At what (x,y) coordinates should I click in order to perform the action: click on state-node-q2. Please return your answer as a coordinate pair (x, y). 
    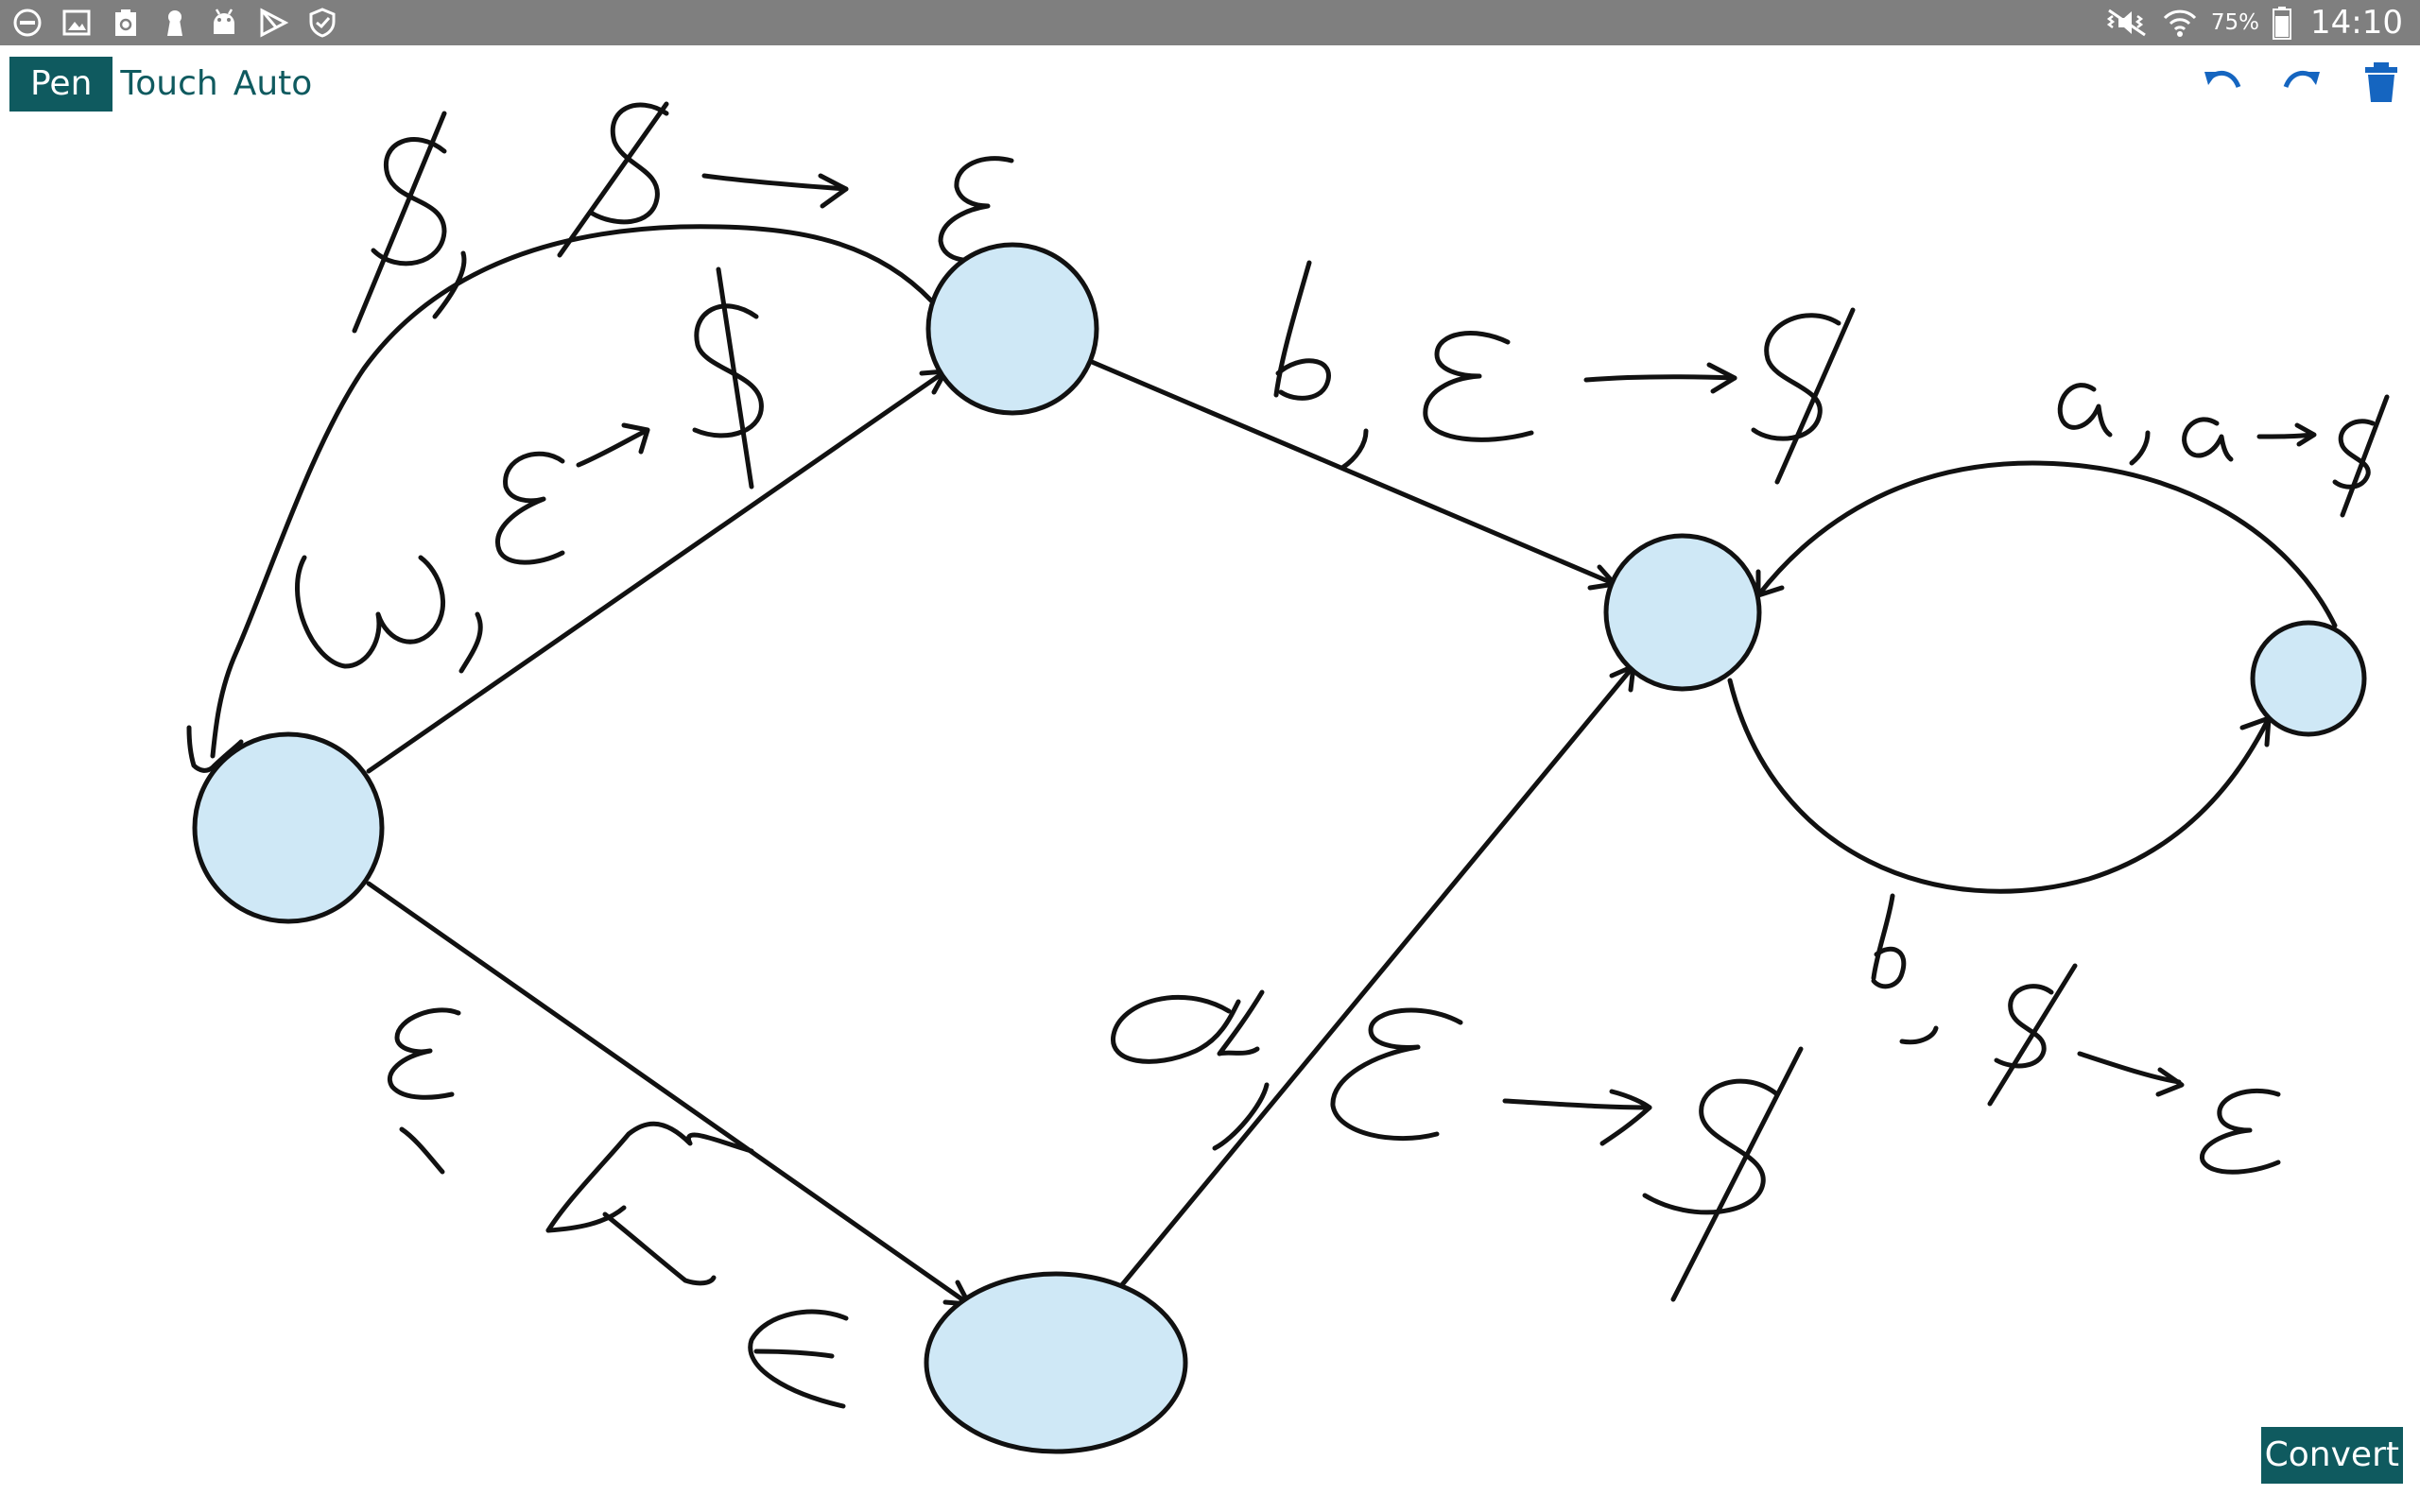
    Looking at the image, I should click on (1056, 1362).